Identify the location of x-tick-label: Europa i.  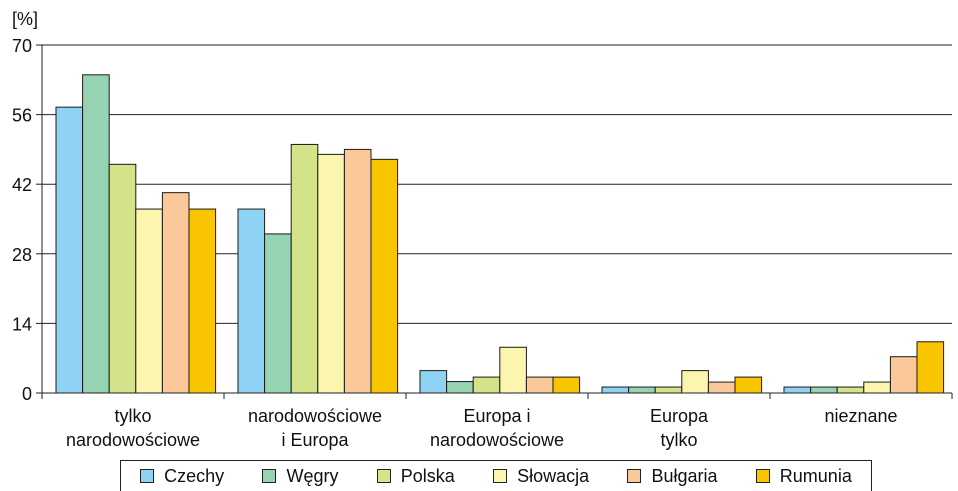
(496, 416).